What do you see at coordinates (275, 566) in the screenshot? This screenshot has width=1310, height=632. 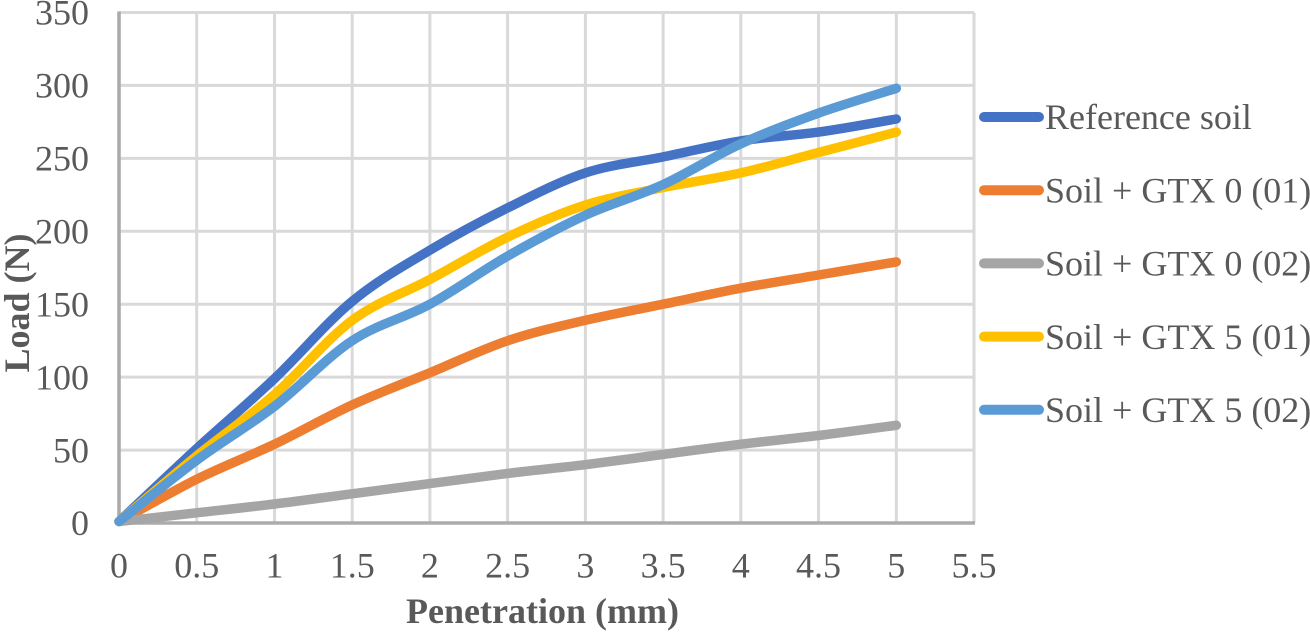 I see `svg-text: 1` at bounding box center [275, 566].